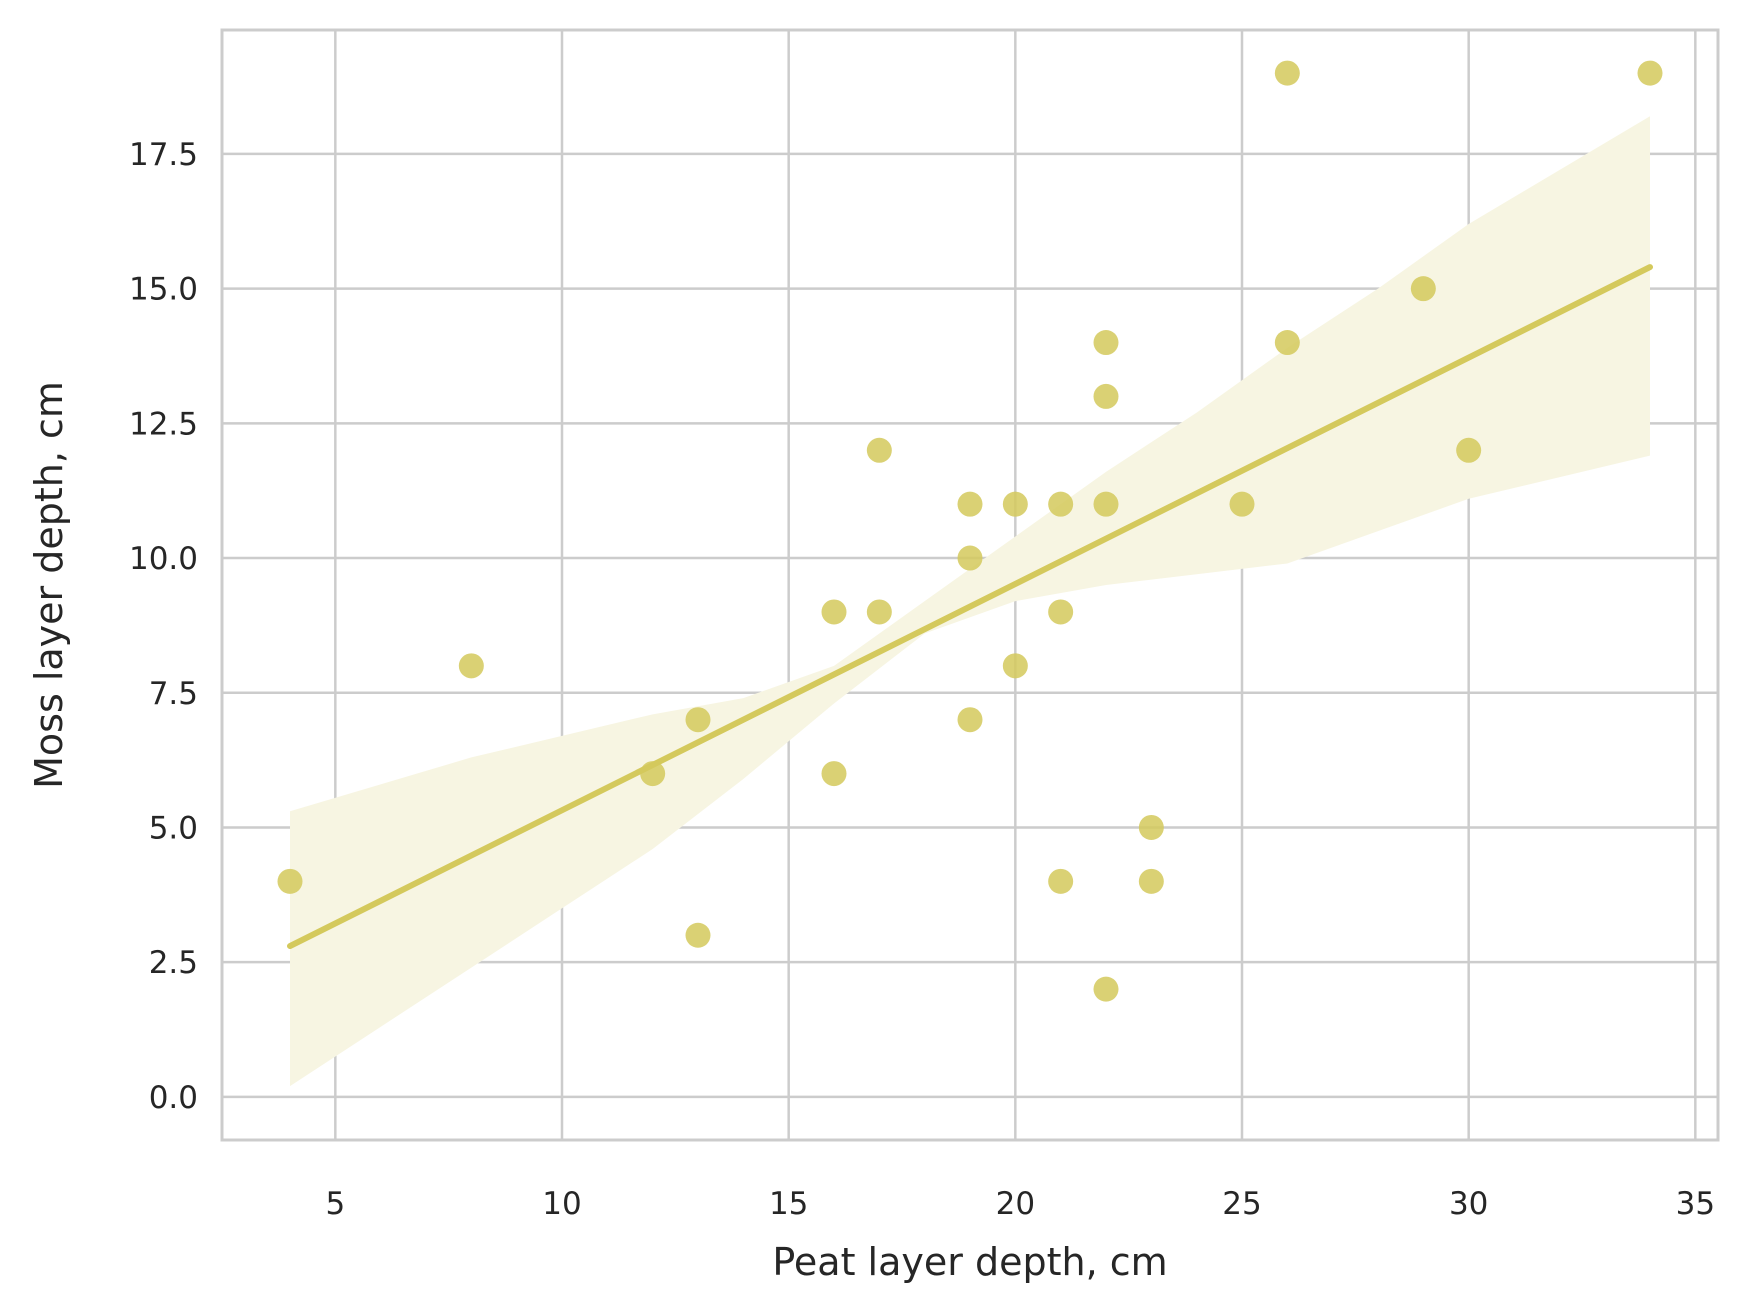  Describe the element at coordinates (1695, 1204) in the screenshot. I see `x-tick-label: 35` at that location.